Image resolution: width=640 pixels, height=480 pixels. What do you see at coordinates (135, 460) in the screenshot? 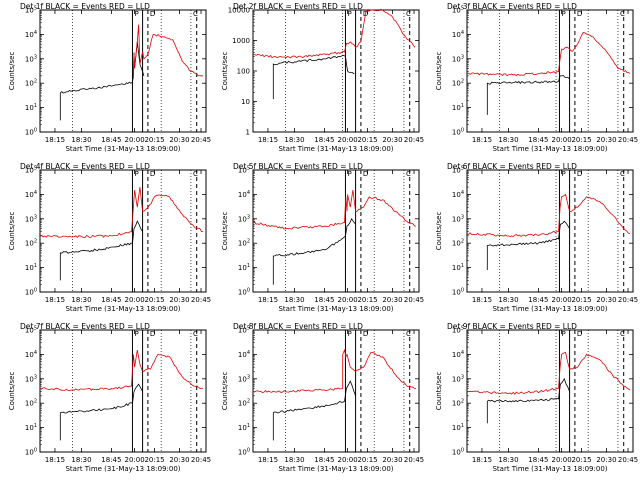
I see `x-tick-label: 20:00` at bounding box center [135, 460].